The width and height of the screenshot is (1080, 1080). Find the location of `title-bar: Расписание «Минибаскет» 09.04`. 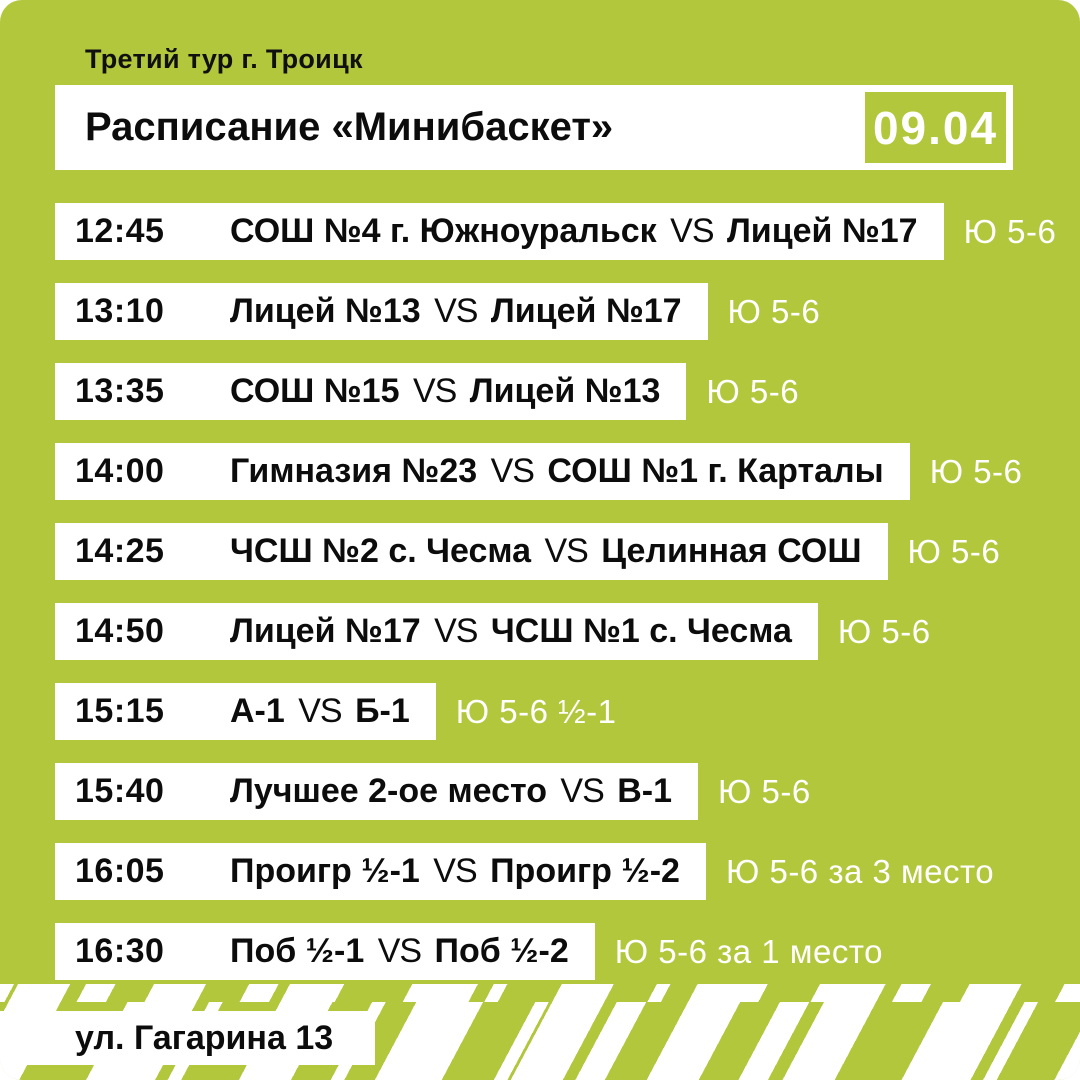

title-bar: Расписание «Минибаскет» 09.04 is located at coordinates (534, 127).